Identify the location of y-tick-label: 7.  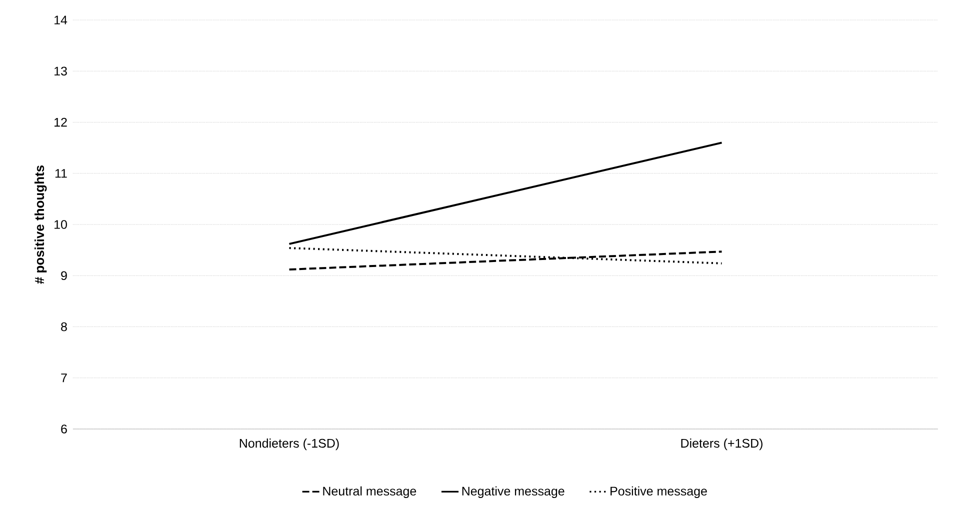
(64, 378).